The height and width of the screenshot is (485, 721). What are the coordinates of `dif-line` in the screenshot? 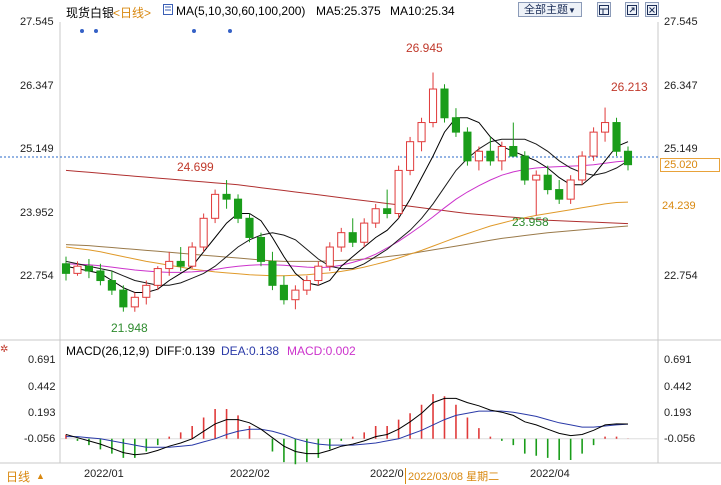 It's located at (347, 426).